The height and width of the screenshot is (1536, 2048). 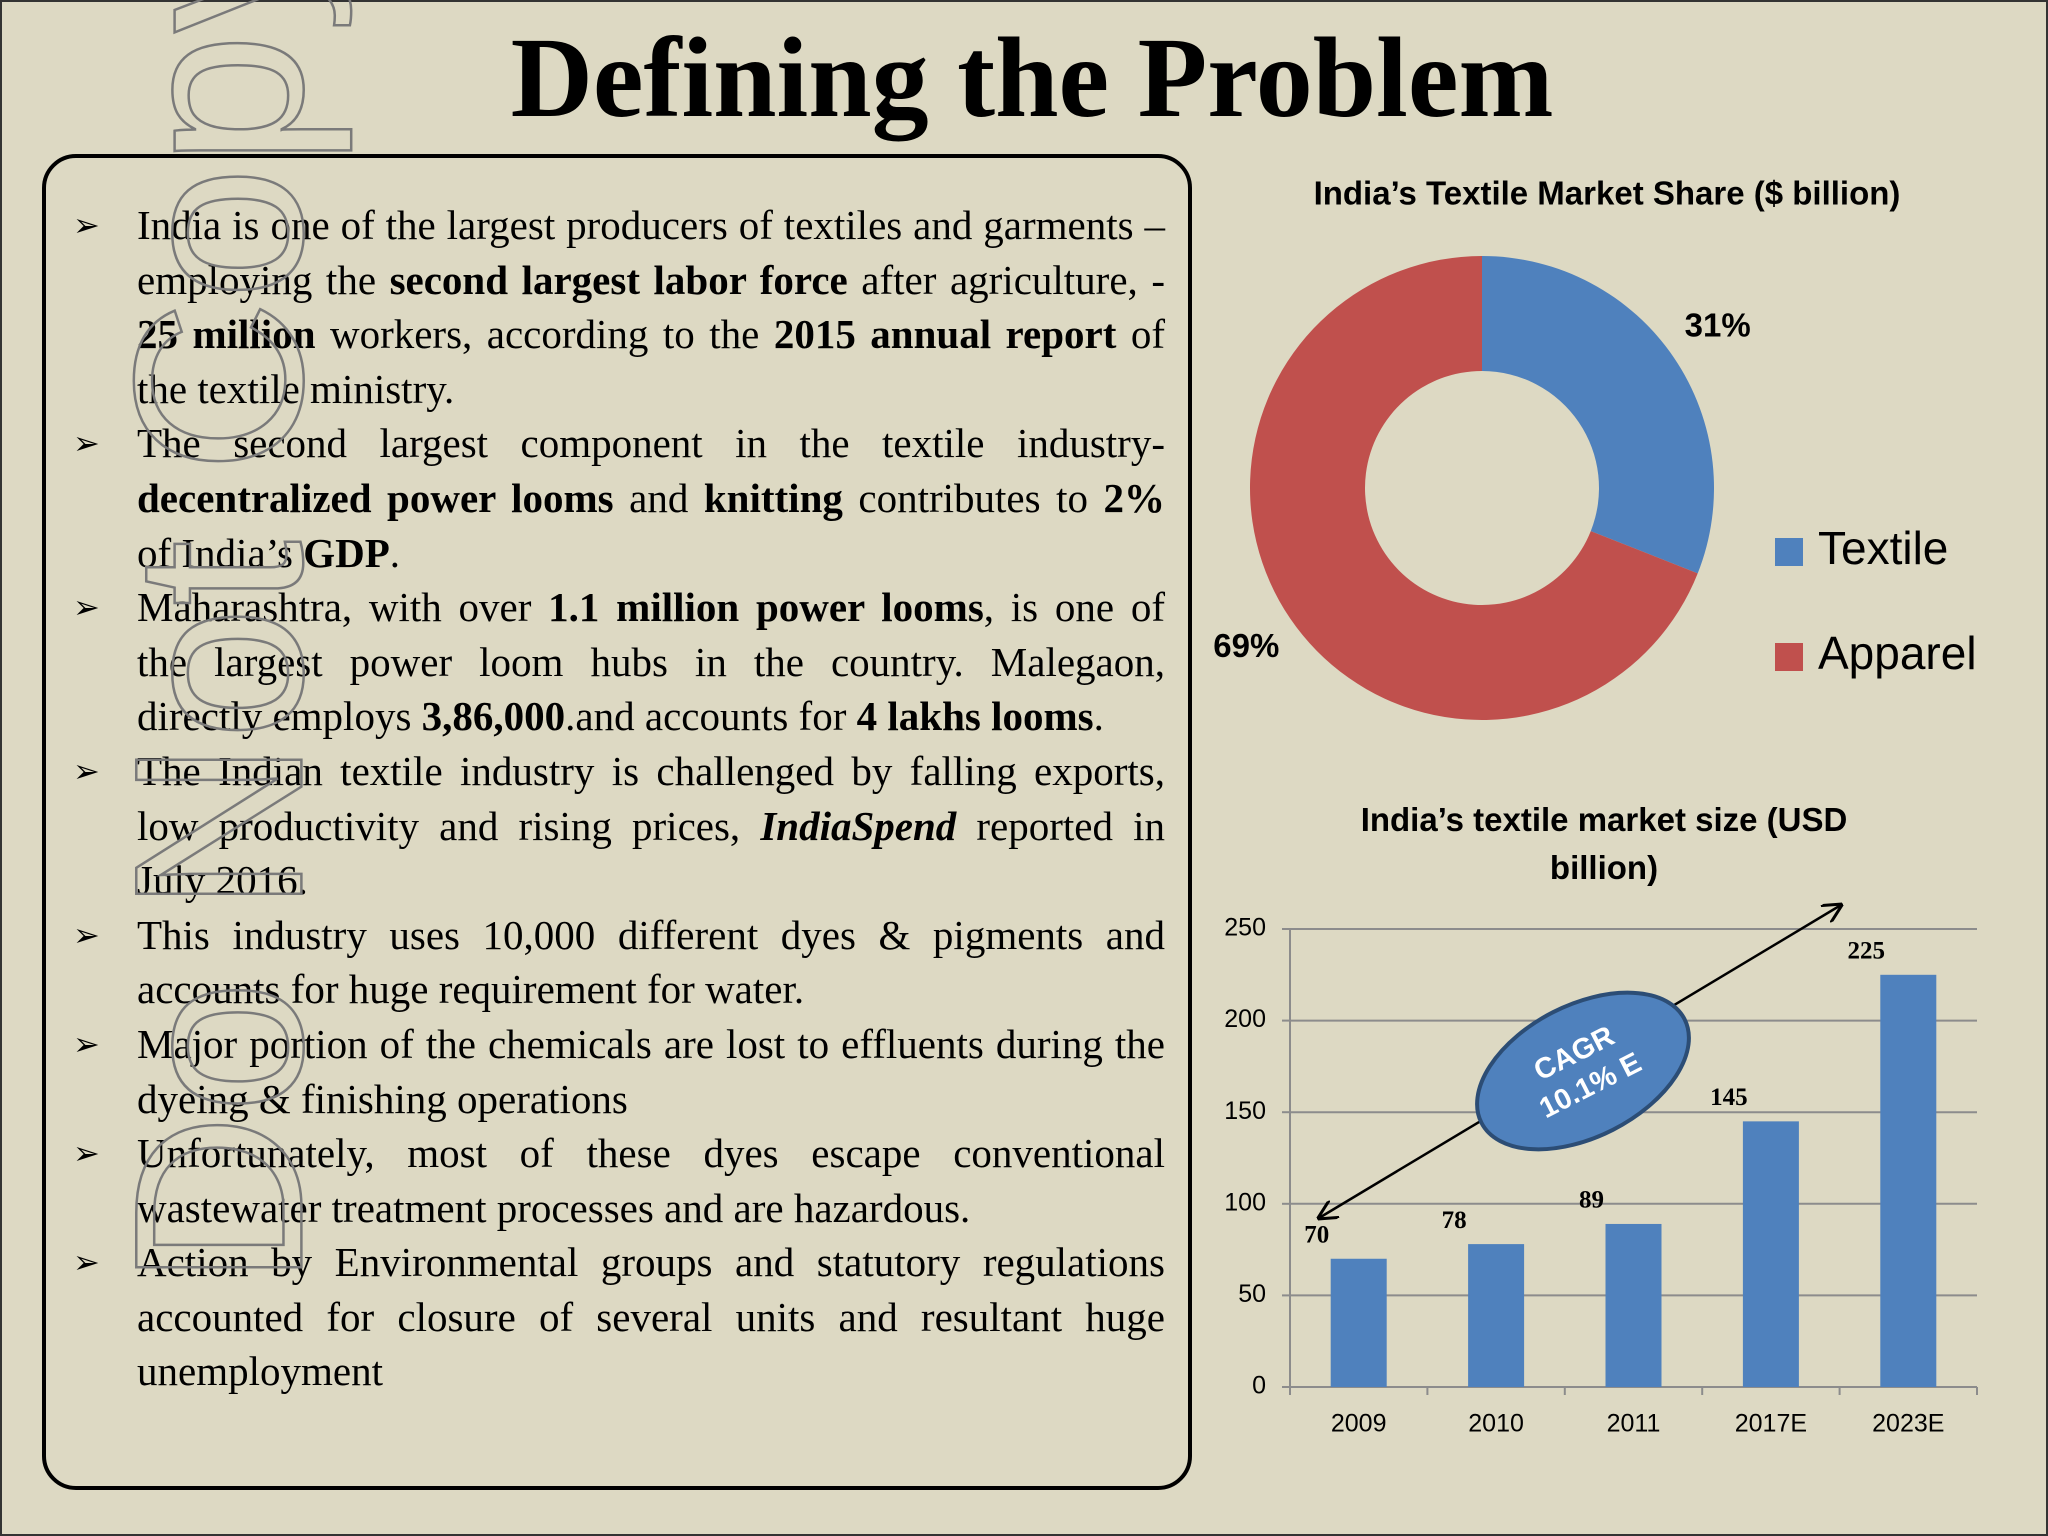 I want to click on y-tick-label: 250, so click(x=1245, y=928).